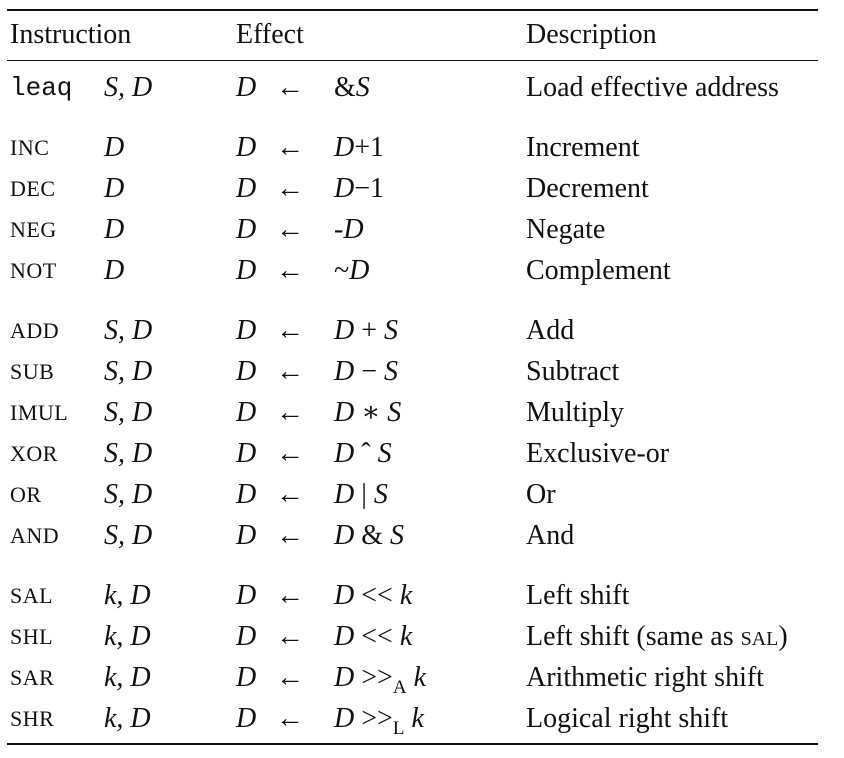  What do you see at coordinates (591, 34) in the screenshot?
I see `header-description: Description` at bounding box center [591, 34].